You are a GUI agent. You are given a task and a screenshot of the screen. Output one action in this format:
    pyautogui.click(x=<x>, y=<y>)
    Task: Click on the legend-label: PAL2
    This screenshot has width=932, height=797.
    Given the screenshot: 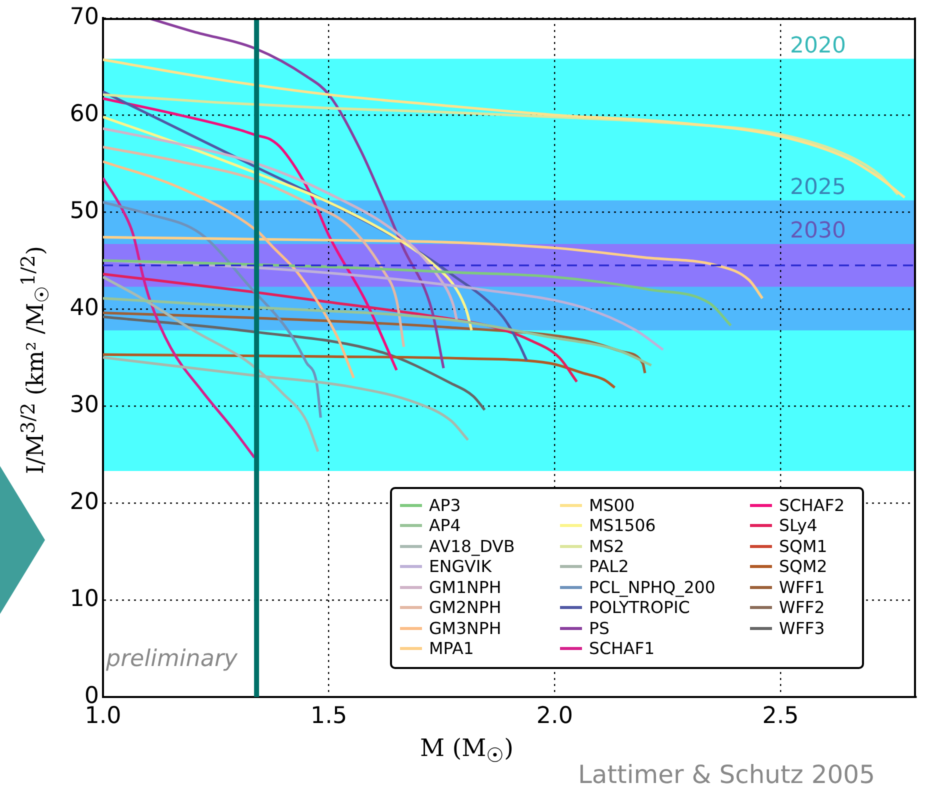 What is the action you would take?
    pyautogui.click(x=609, y=566)
    